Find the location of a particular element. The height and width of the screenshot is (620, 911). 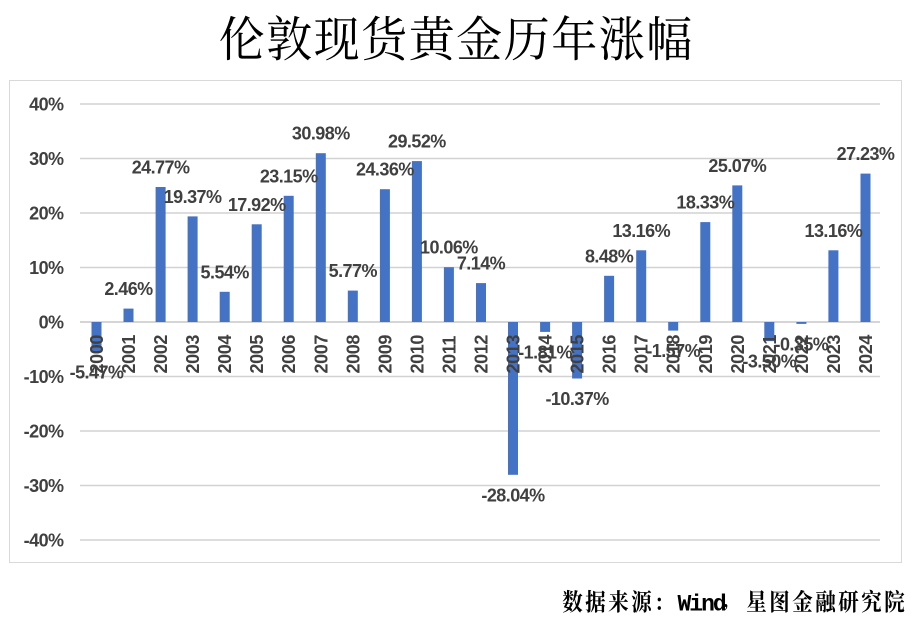

svg-text: 2020 is located at coordinates (738, 354).